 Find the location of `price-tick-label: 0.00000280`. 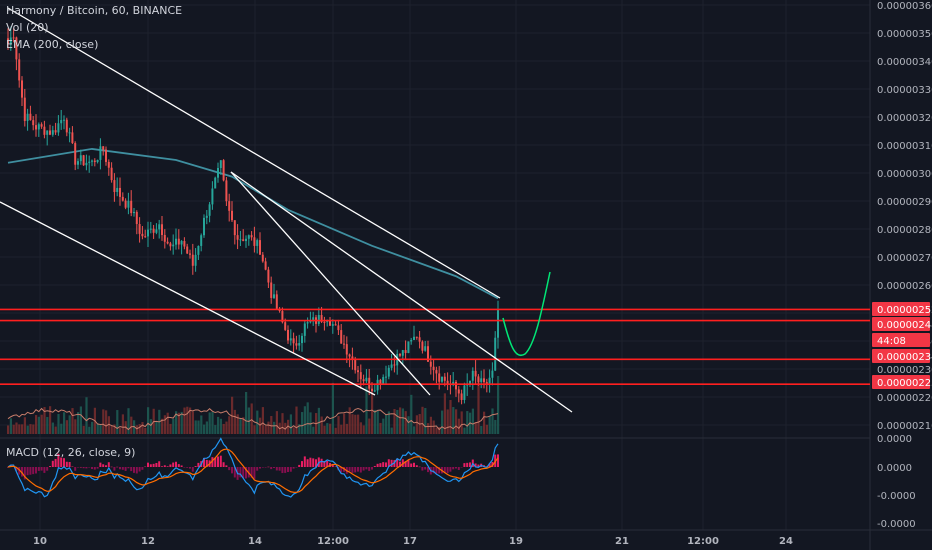

price-tick-label: 0.00000280 is located at coordinates (904, 230).